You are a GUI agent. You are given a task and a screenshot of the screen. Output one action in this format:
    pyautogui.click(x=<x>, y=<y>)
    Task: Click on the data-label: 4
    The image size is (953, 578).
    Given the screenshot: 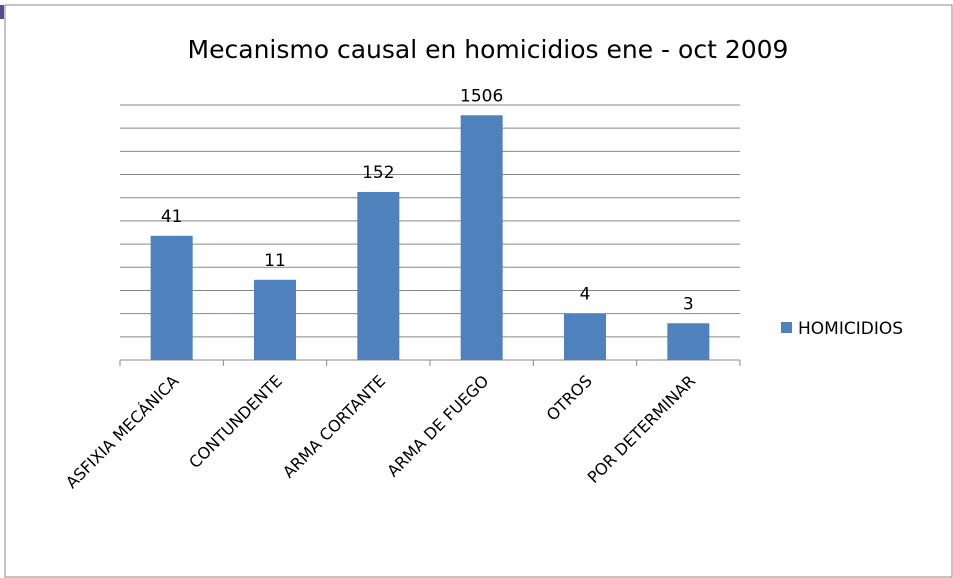 What is the action you would take?
    pyautogui.click(x=585, y=295)
    